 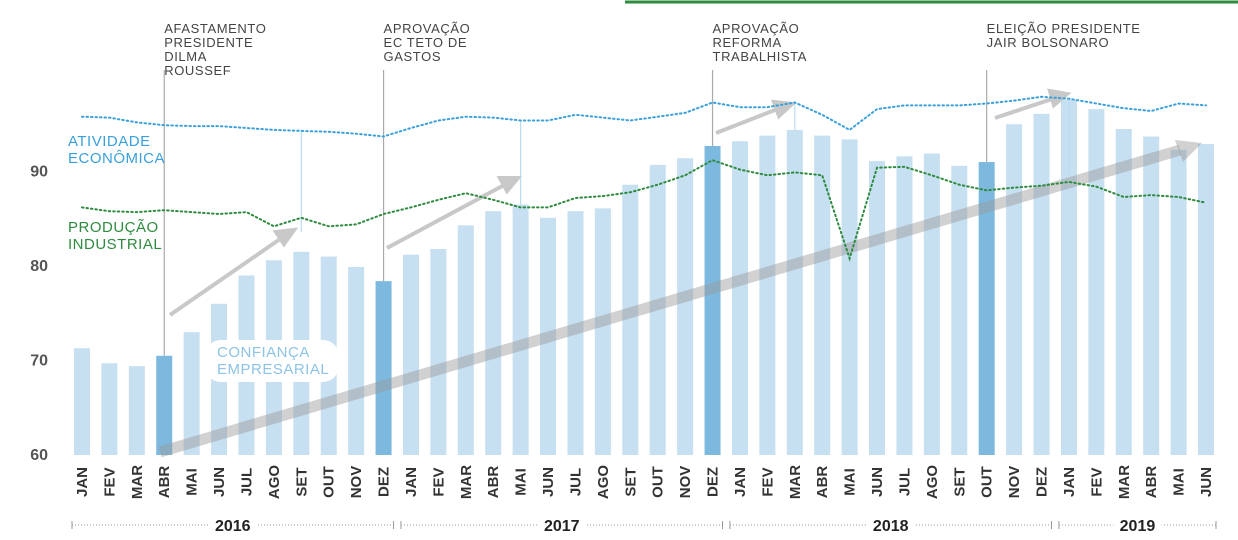 I want to click on series-label: PRODUÇÃO INDUSTRIAL, so click(x=115, y=236).